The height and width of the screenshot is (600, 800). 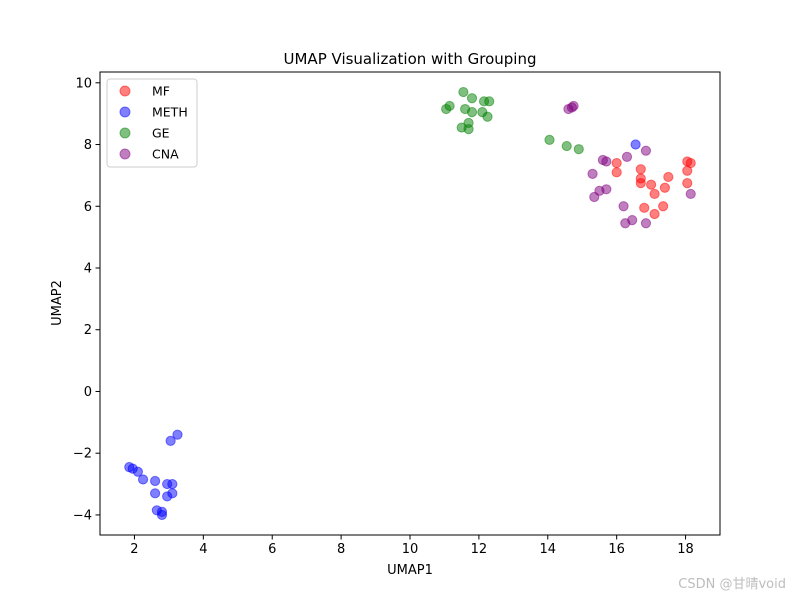 I want to click on legend-marker-ge, so click(x=125, y=133).